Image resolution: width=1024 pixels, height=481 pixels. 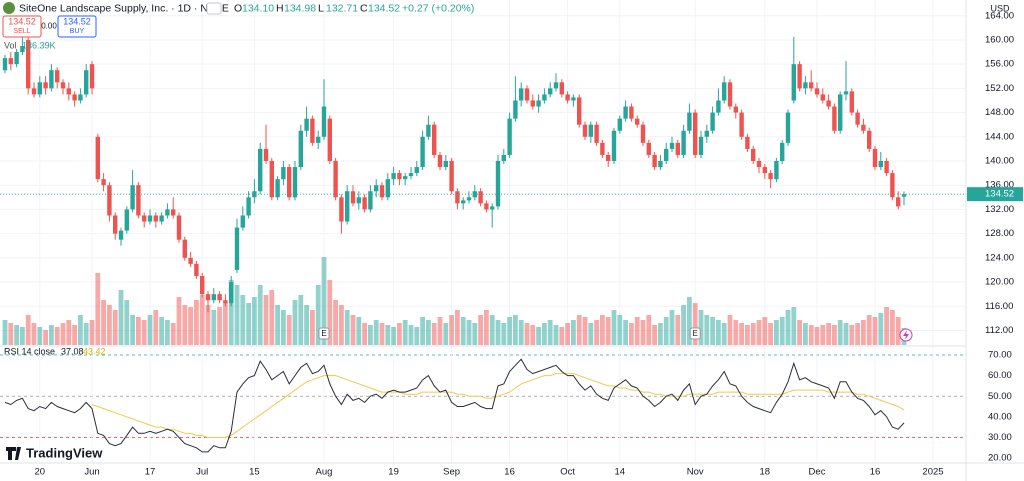 I want to click on sell-button, so click(x=22, y=26).